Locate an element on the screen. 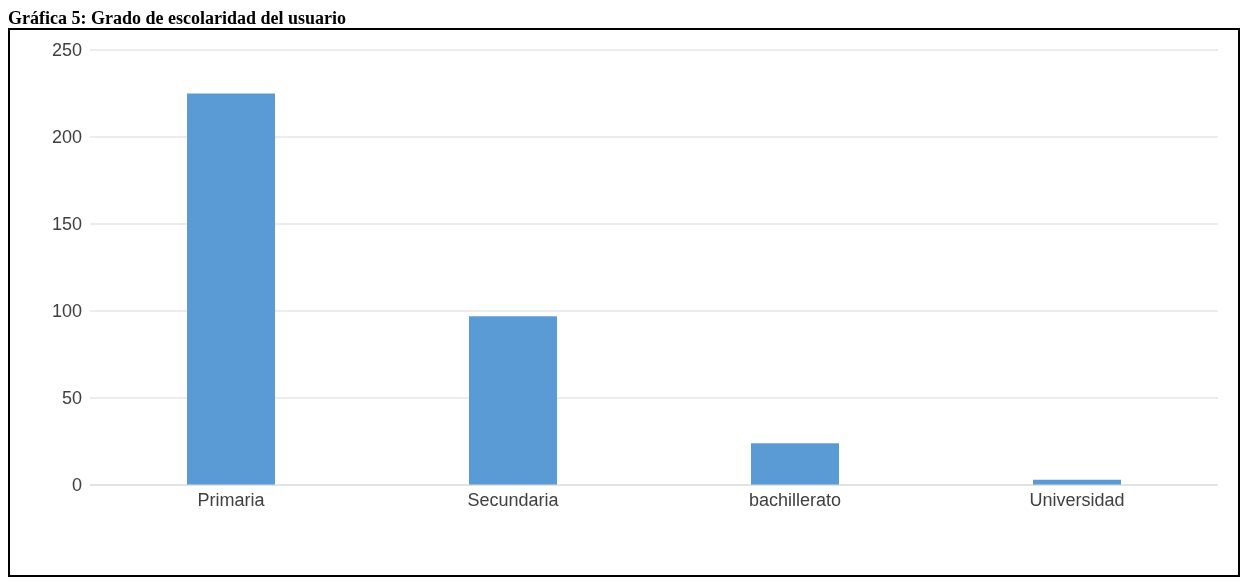 This screenshot has height=583, width=1251. y-tick-label: 0 is located at coordinates (76, 485).